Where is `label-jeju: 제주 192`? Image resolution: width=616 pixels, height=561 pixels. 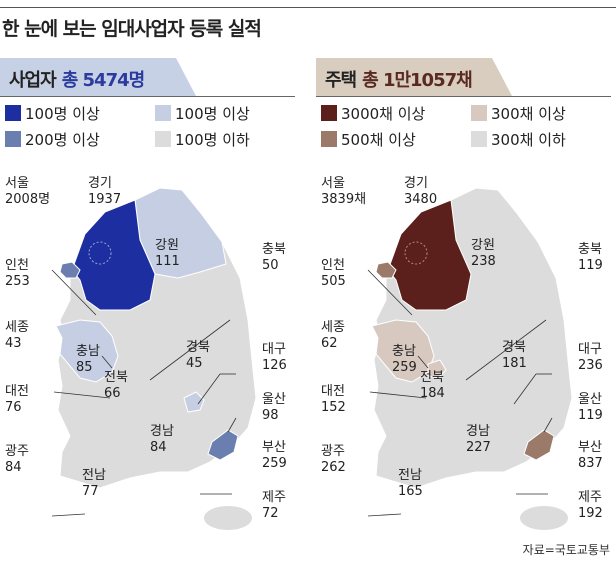
label-jeju: 제주 192 is located at coordinates (590, 505).